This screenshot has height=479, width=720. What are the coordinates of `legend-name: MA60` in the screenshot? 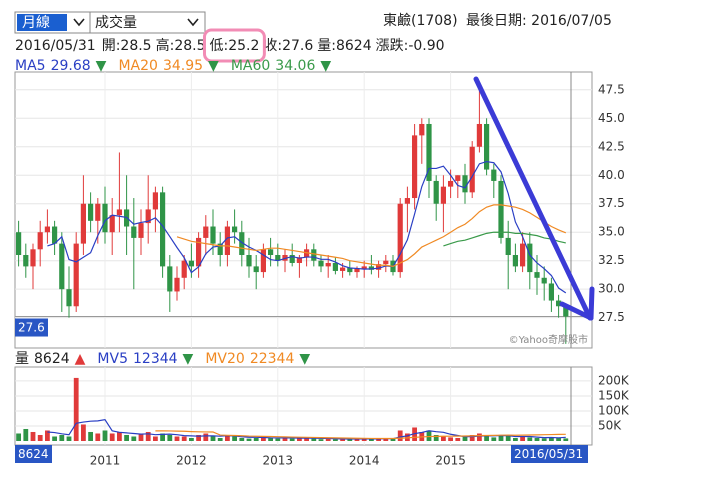 It's located at (250, 66).